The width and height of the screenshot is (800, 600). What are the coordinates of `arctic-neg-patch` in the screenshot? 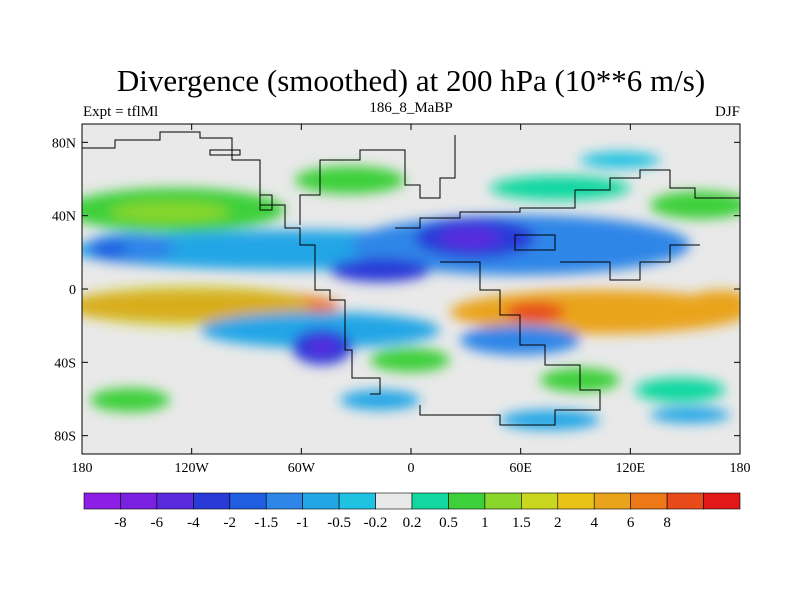 It's located at (620, 160).